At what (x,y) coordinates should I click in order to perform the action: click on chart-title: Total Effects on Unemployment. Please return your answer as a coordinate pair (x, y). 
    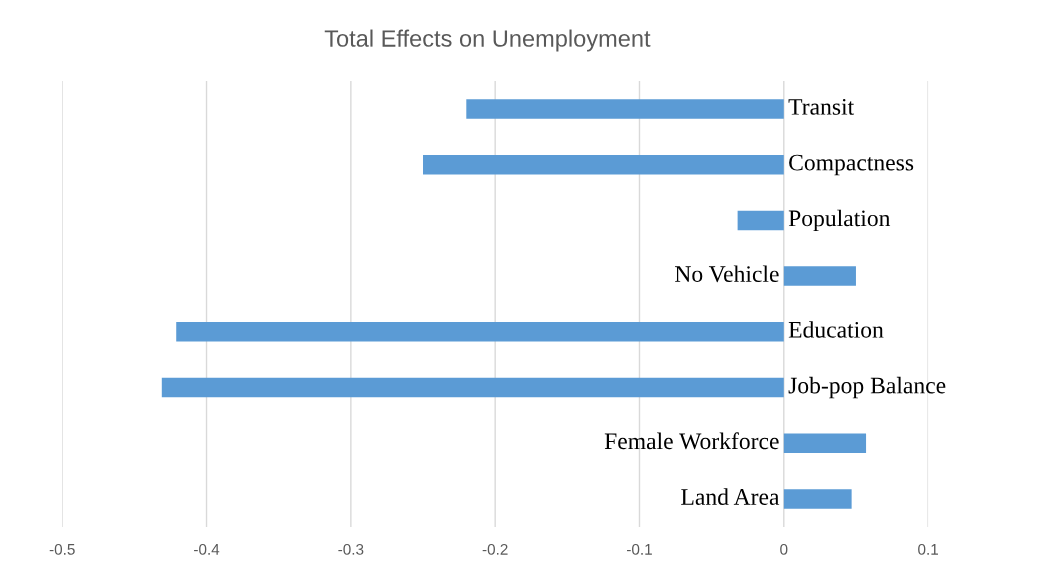
    Looking at the image, I should click on (487, 40).